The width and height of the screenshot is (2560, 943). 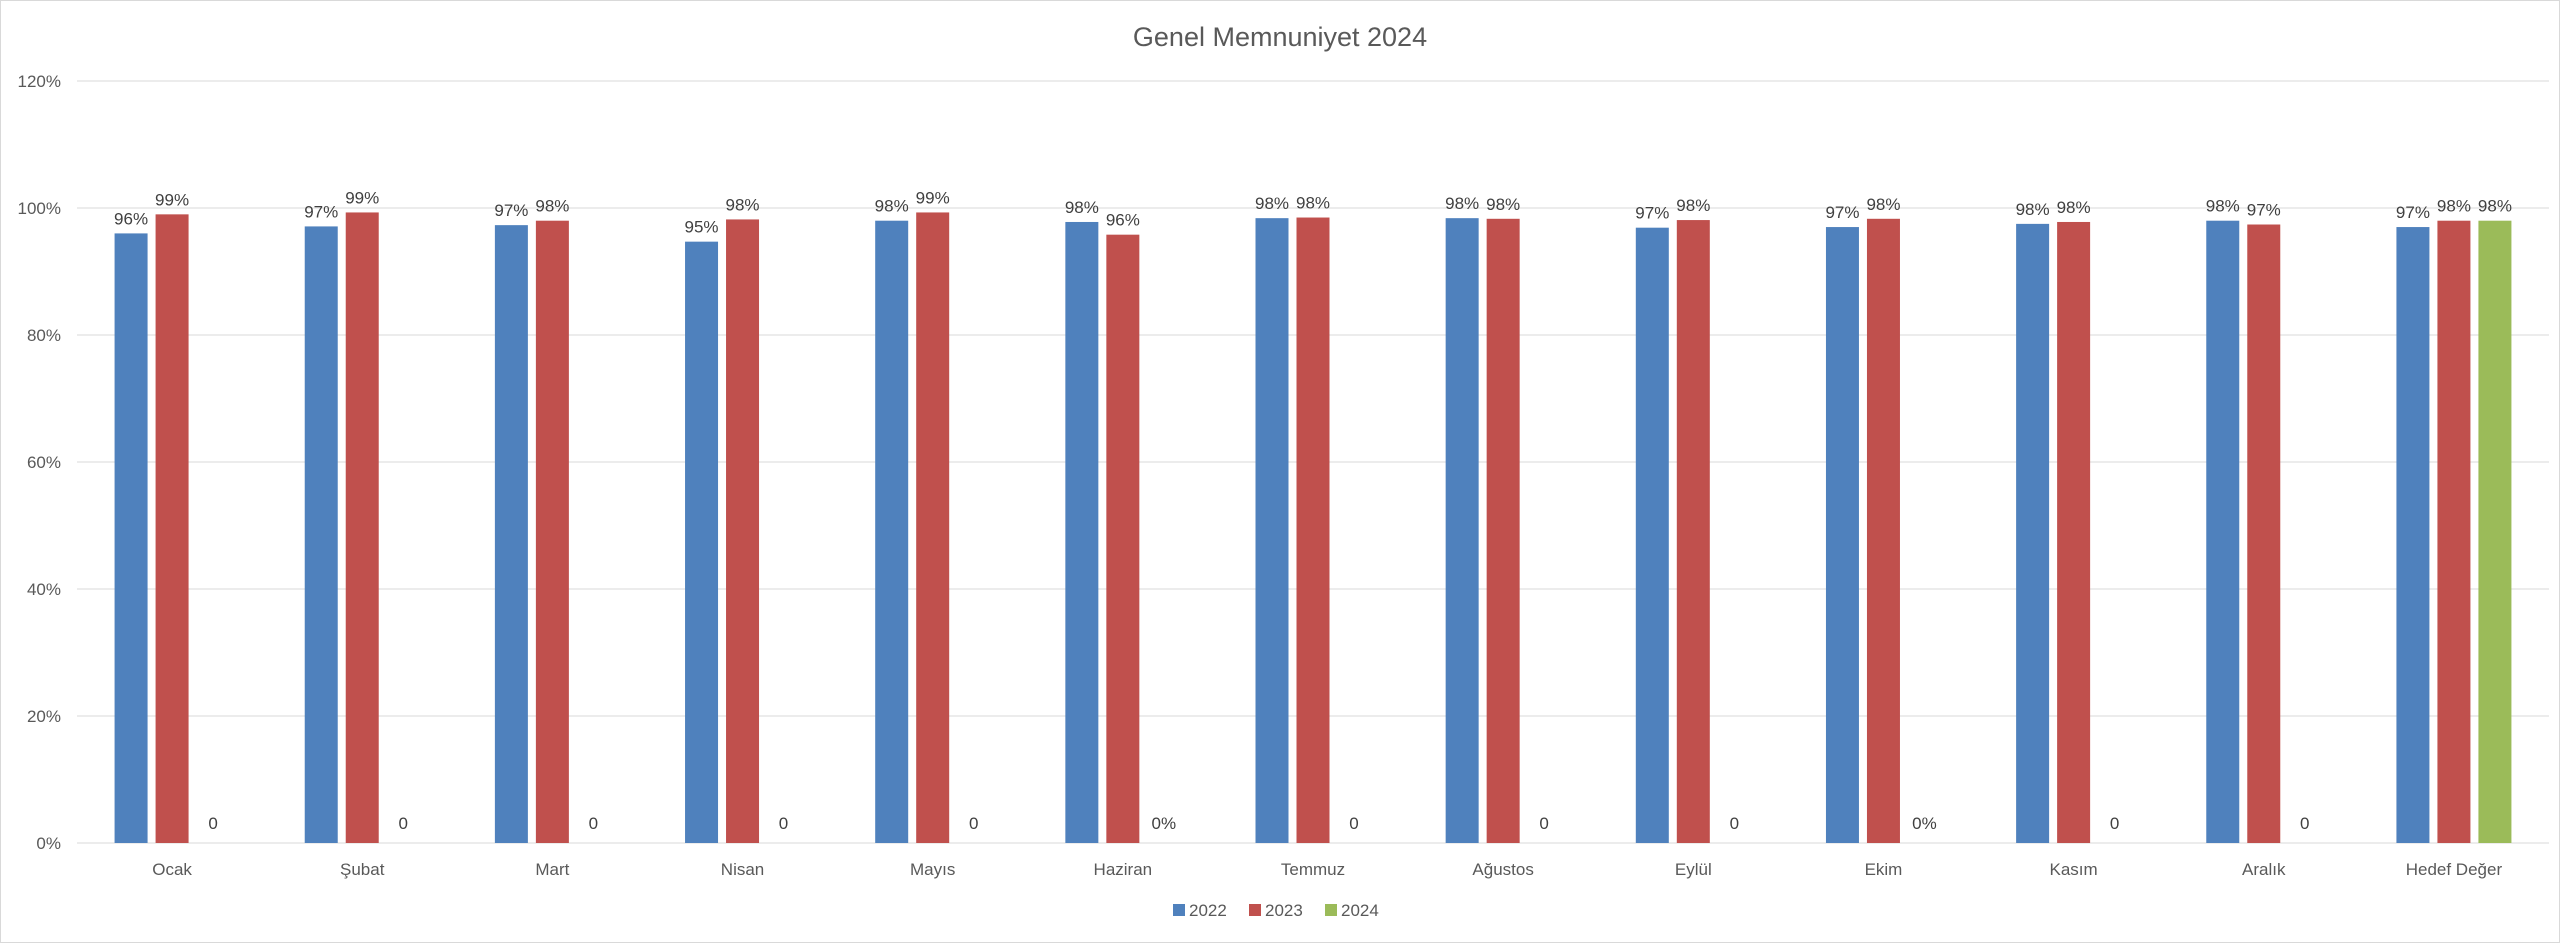 I want to click on x-category-label: Hedef Değer, so click(x=2454, y=869).